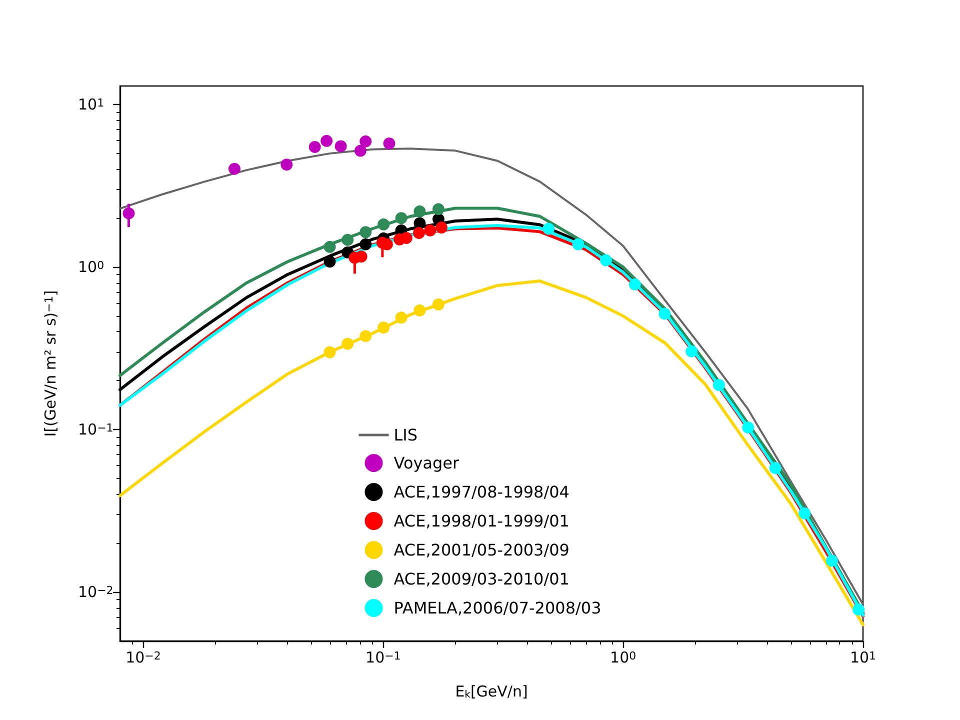 Image resolution: width=960 pixels, height=720 pixels. Describe the element at coordinates (482, 550) in the screenshot. I see `legend-label: ACE,2001/05-2003/09` at that location.